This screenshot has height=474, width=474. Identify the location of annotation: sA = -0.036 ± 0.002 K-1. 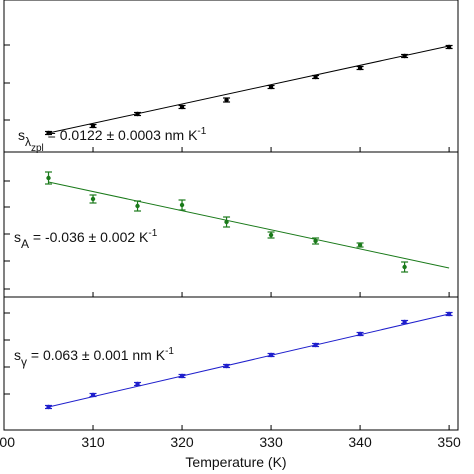
(86, 239).